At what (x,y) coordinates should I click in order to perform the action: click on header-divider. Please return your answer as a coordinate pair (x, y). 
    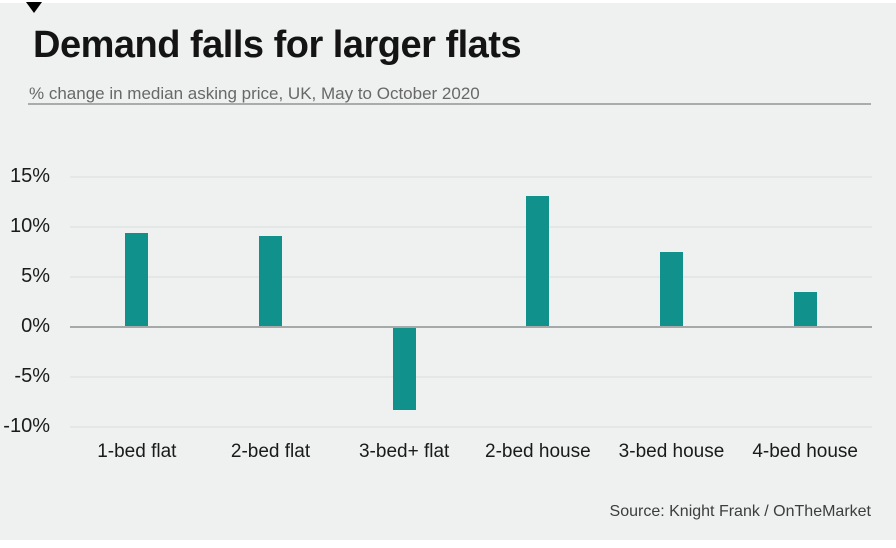
    Looking at the image, I should click on (449, 104).